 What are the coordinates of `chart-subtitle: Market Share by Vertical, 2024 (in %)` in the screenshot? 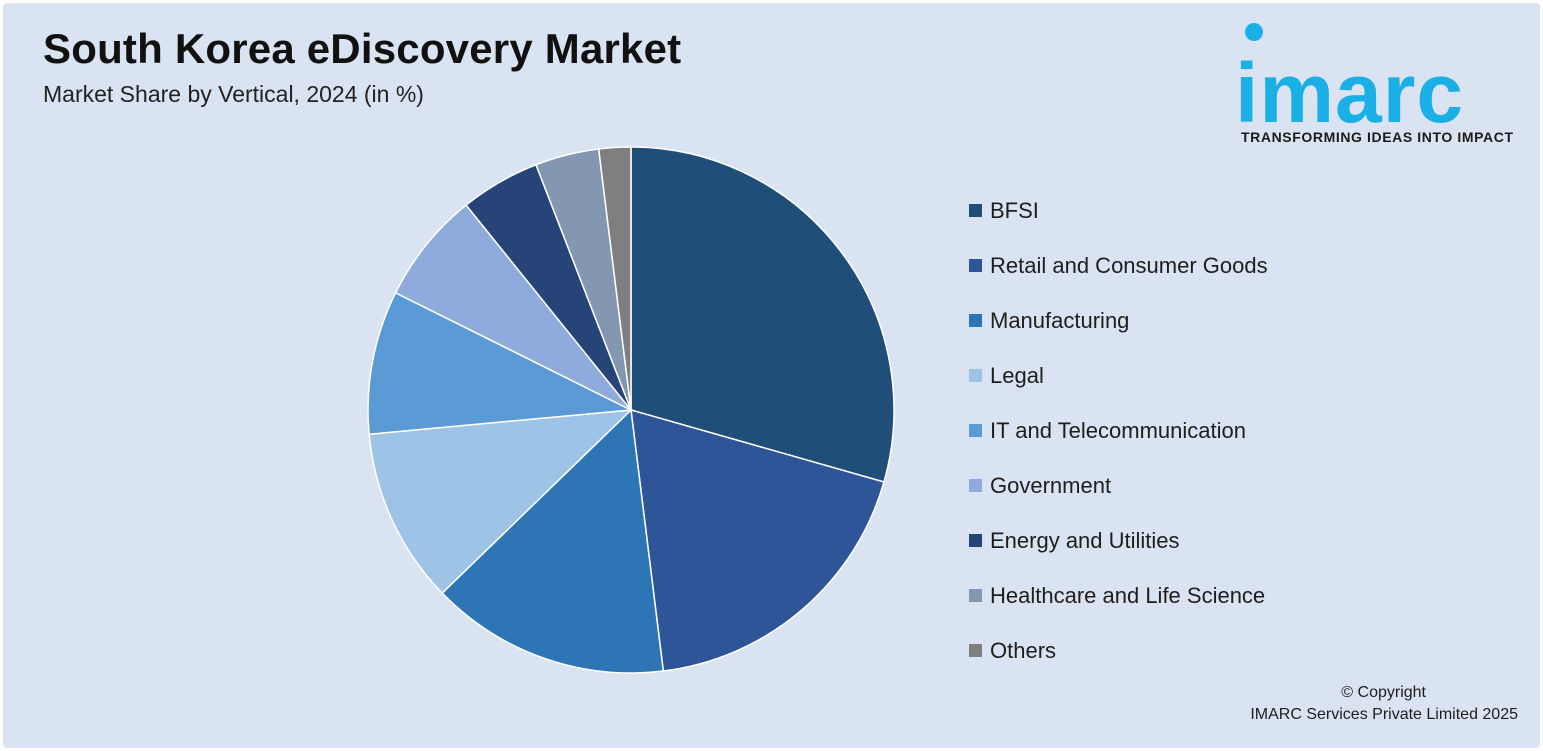 It's located at (233, 94).